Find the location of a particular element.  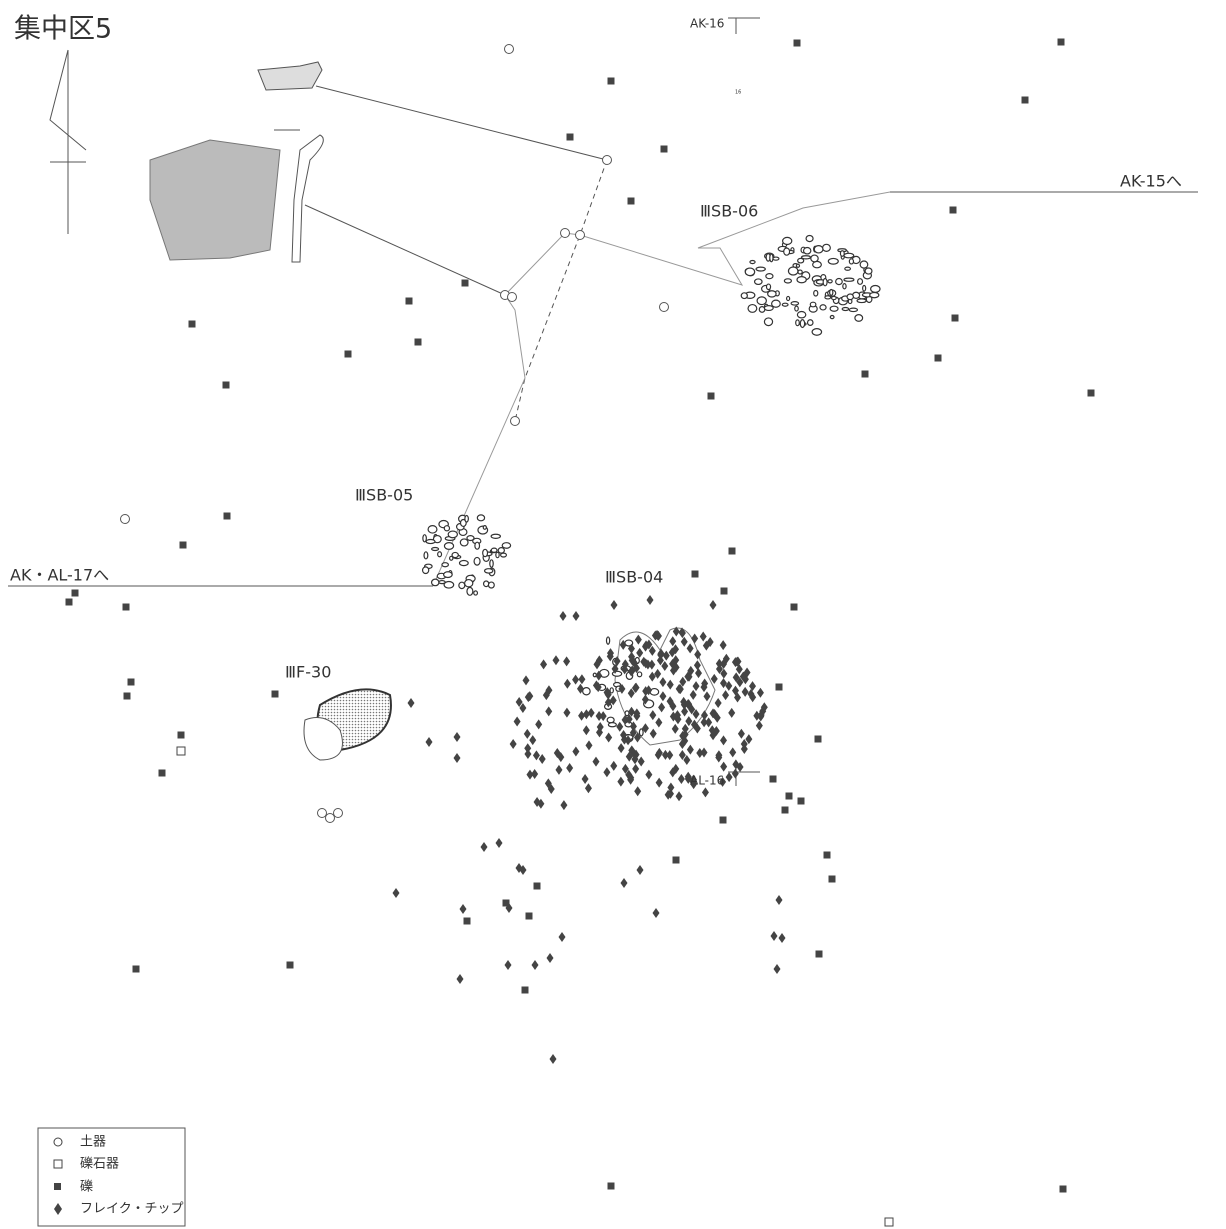

feature-label: ⅢF-30 is located at coordinates (308, 672).